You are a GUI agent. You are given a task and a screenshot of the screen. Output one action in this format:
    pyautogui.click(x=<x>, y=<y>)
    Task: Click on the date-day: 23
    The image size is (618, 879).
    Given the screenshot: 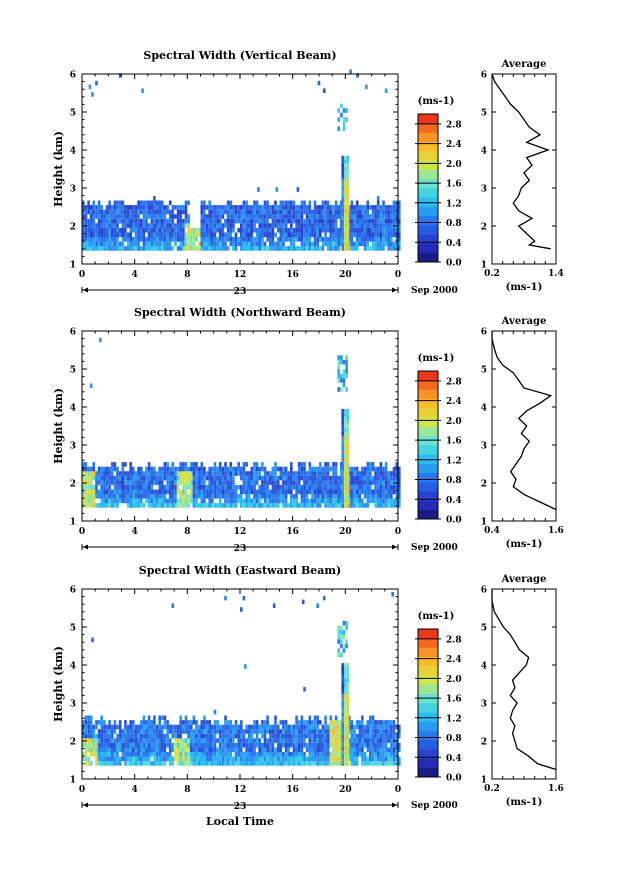 What is the action you would take?
    pyautogui.click(x=240, y=549)
    